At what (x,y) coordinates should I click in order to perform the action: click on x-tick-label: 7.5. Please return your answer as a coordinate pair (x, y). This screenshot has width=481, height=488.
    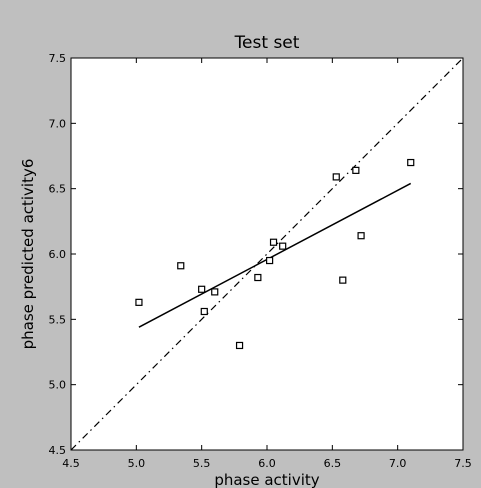
    Looking at the image, I should click on (463, 463).